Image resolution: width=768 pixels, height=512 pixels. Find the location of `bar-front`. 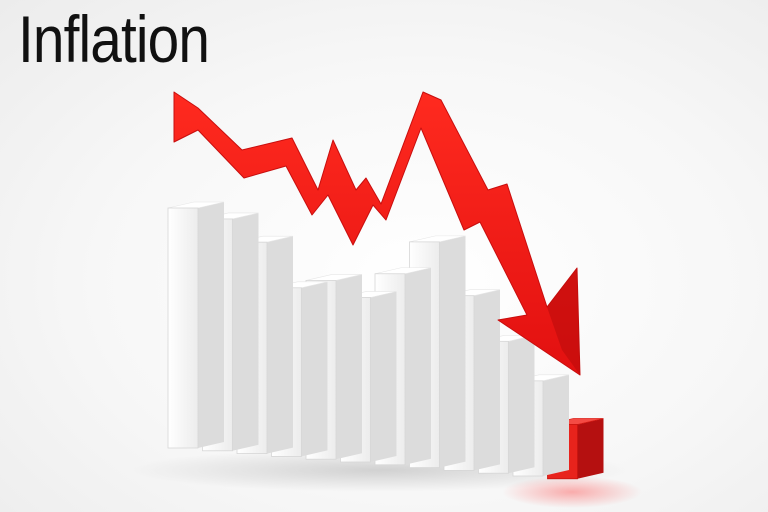

bar-front is located at coordinates (183, 328).